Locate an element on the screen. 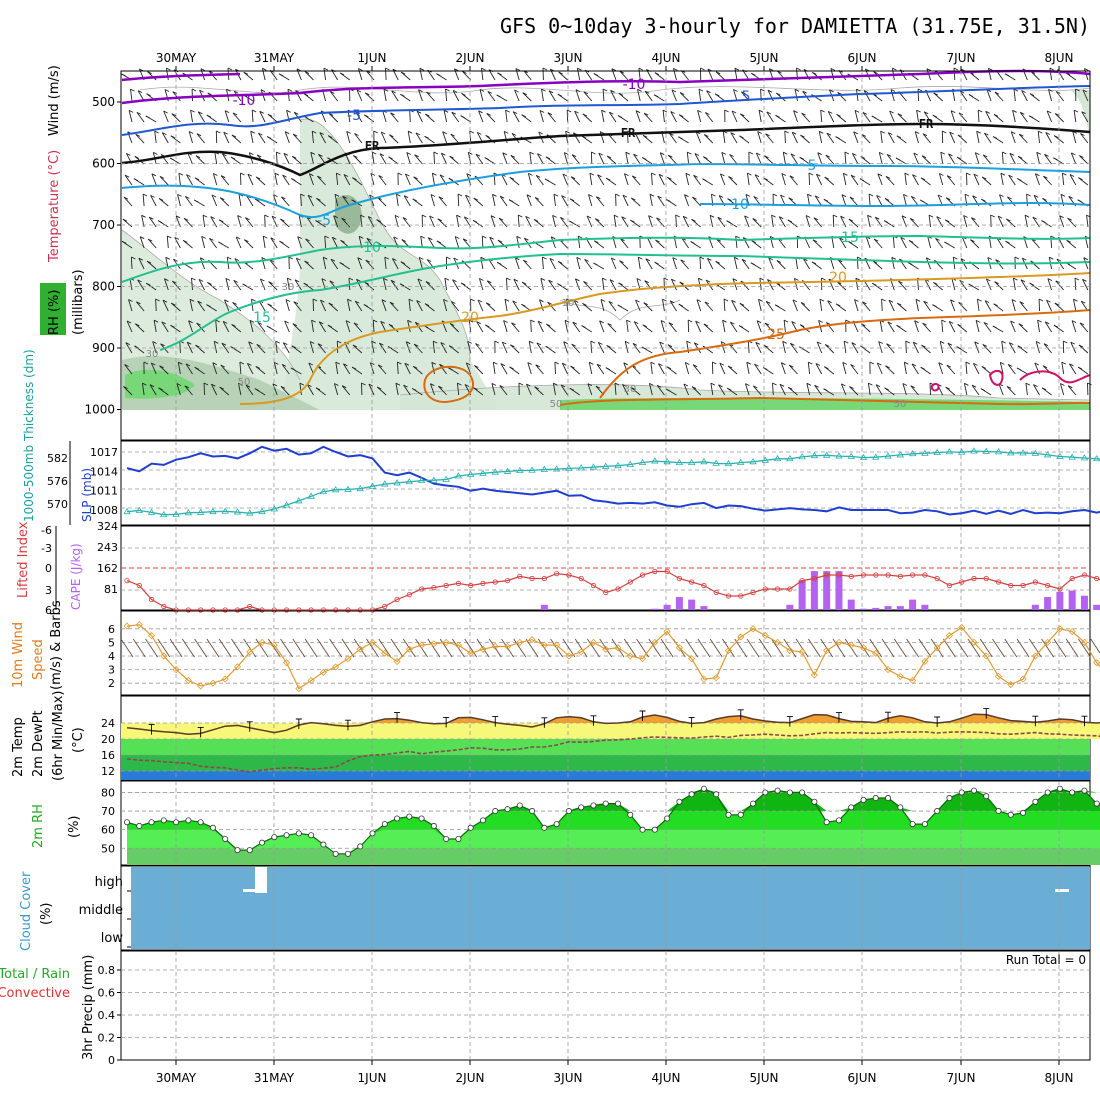 The image size is (1100, 1100). wind-barb-10m is located at coordinates (1023, 648).